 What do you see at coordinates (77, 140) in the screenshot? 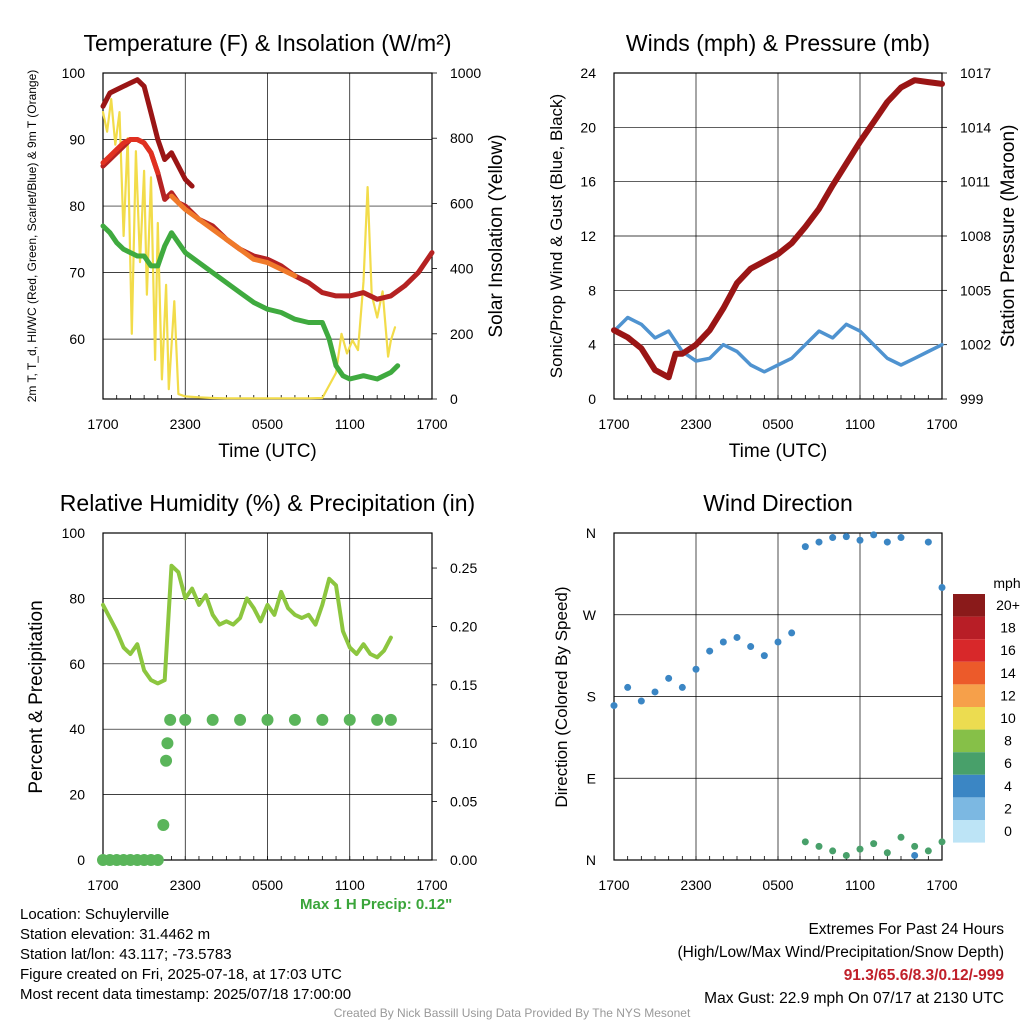
I see `temp-ytick-label: 90` at bounding box center [77, 140].